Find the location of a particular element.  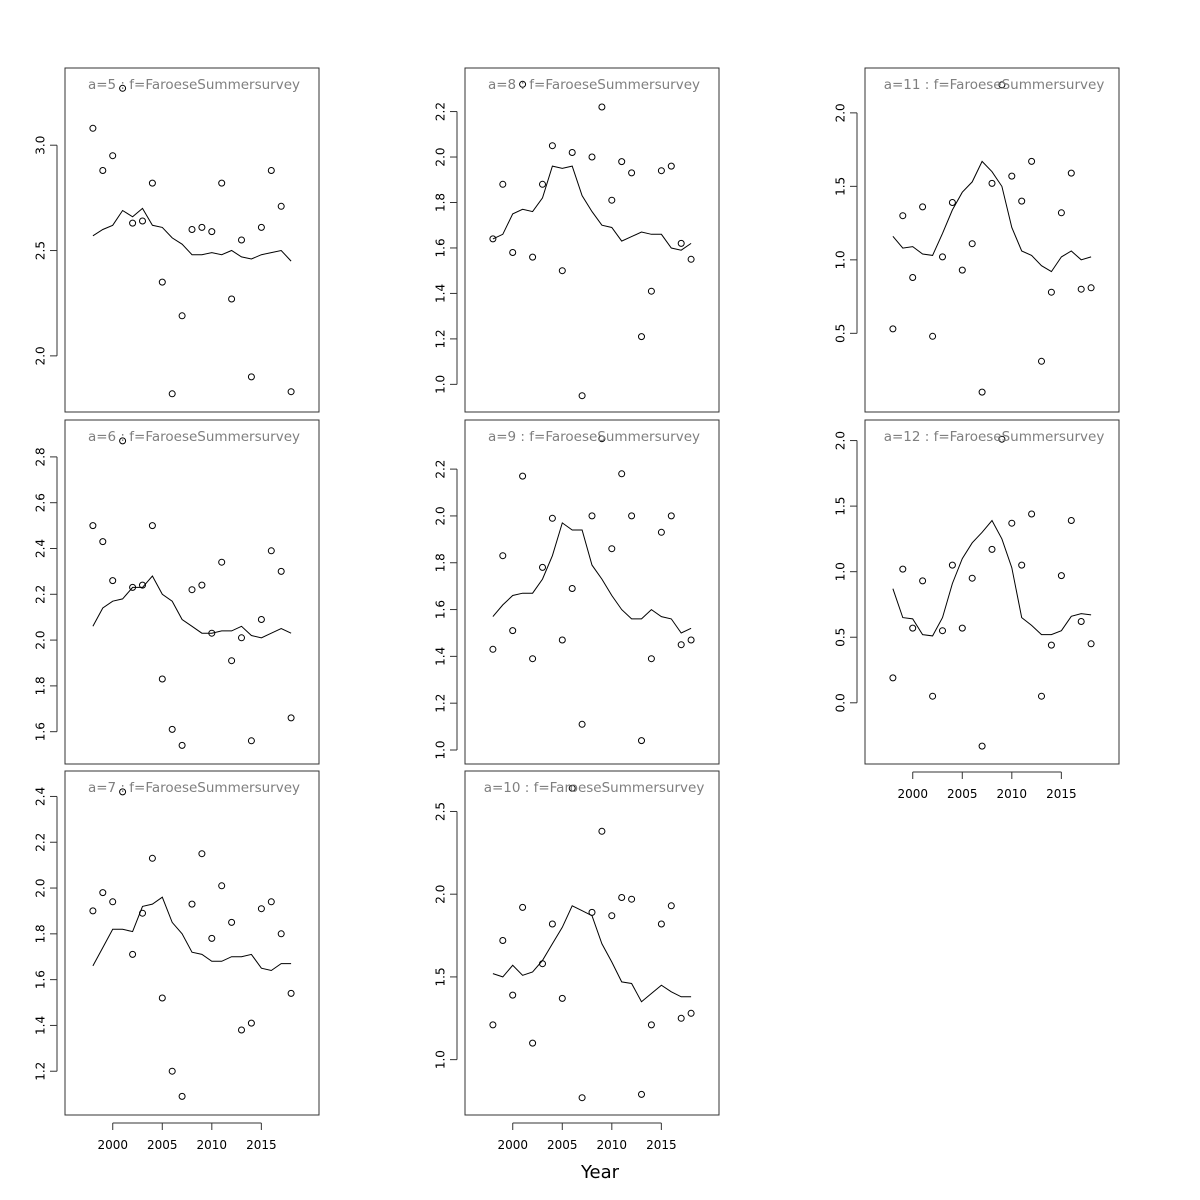

panel-title: a=6 : f=FaroeseSummersurvey is located at coordinates (194, 437).